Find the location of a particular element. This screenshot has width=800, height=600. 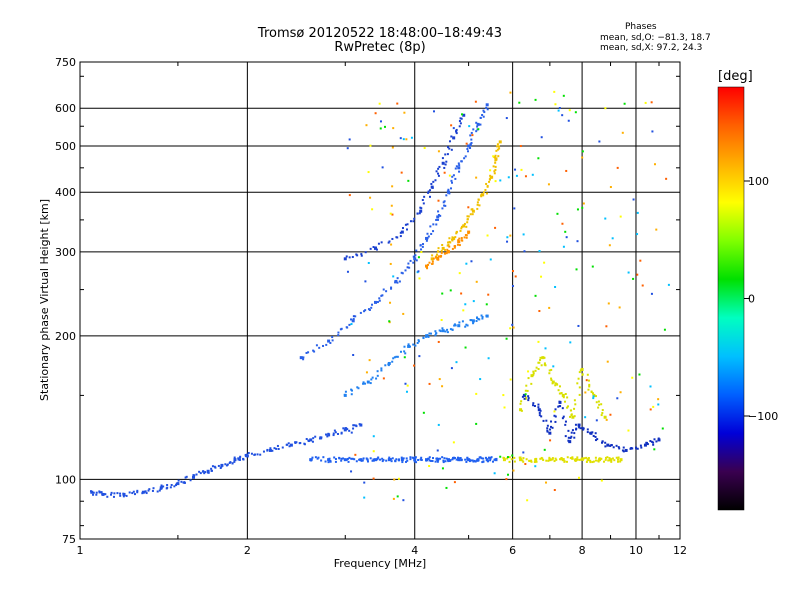

legend-title: Phases is located at coordinates (641, 27).